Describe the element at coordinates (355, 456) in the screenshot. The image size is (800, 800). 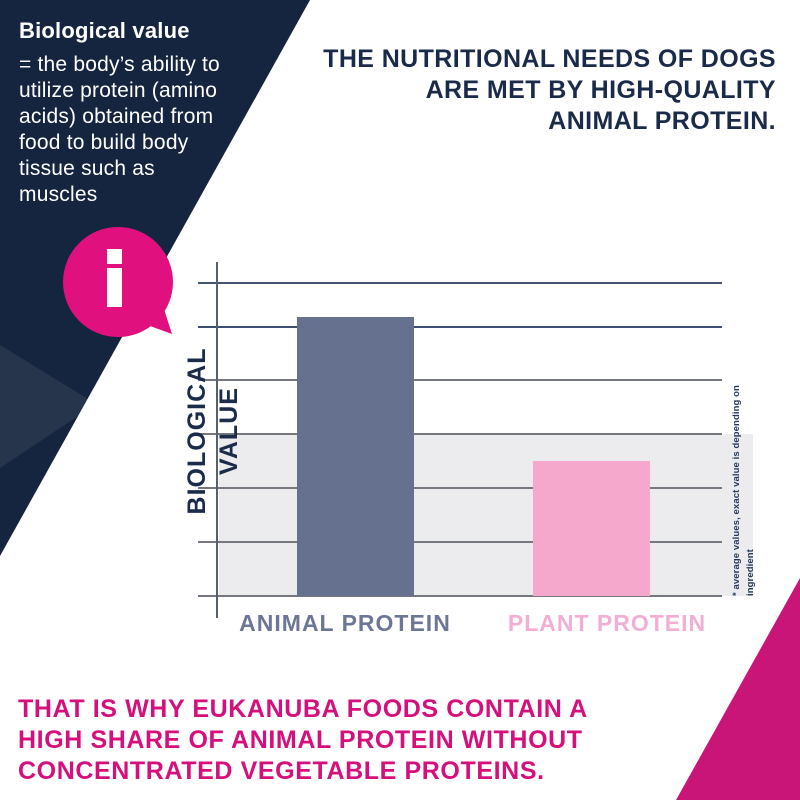
I see `bar-animal-protein` at that location.